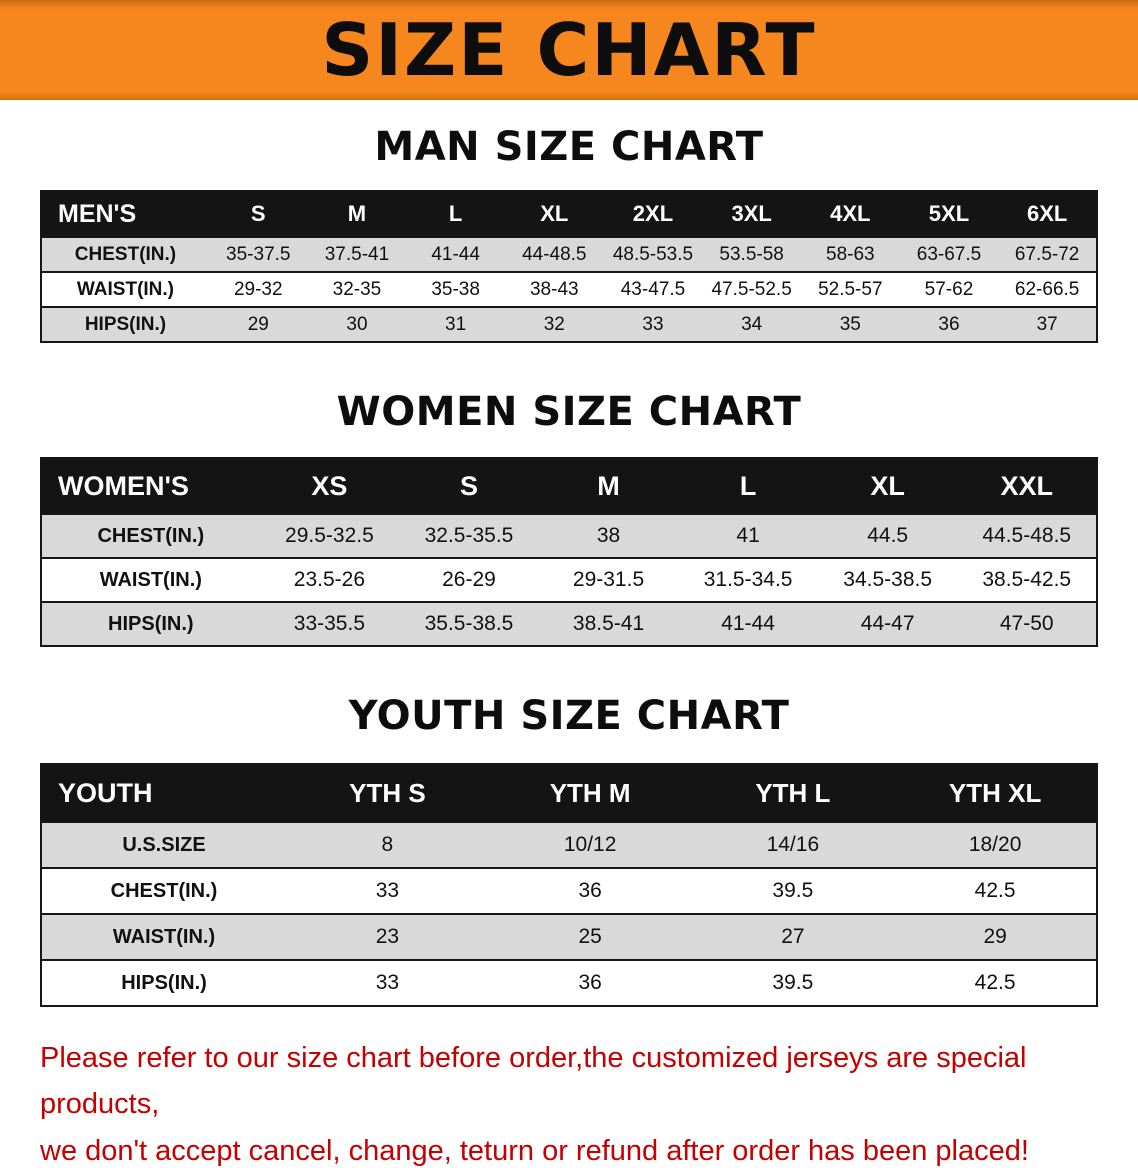 The width and height of the screenshot is (1138, 1174). I want to click on size-value: 35, so click(850, 324).